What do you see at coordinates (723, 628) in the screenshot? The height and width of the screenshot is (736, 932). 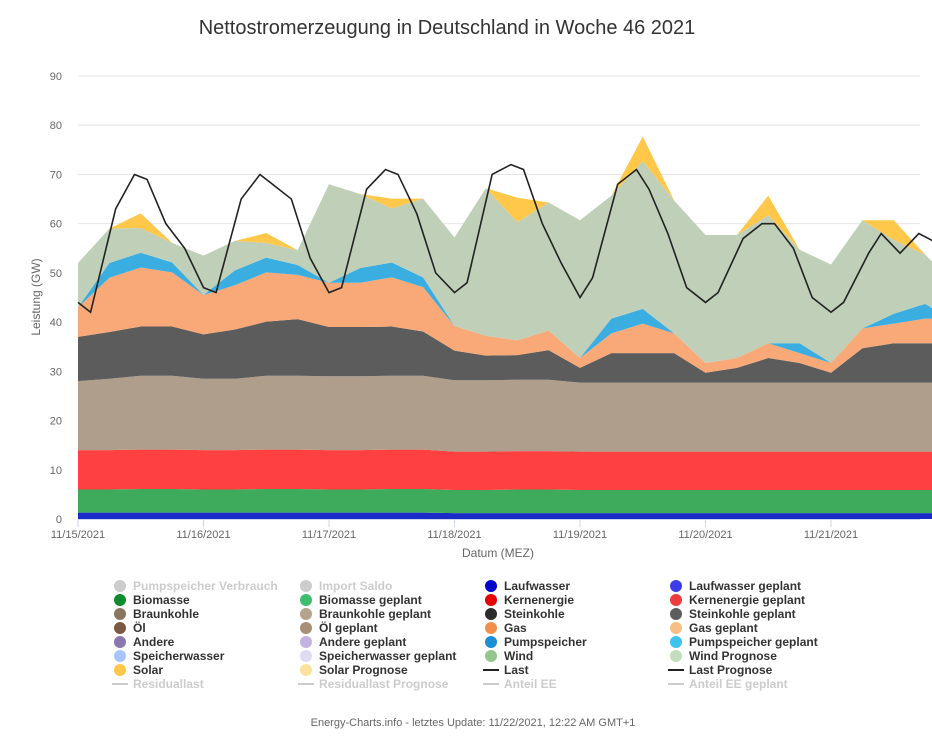 I see `legend-label: Gas geplant` at bounding box center [723, 628].